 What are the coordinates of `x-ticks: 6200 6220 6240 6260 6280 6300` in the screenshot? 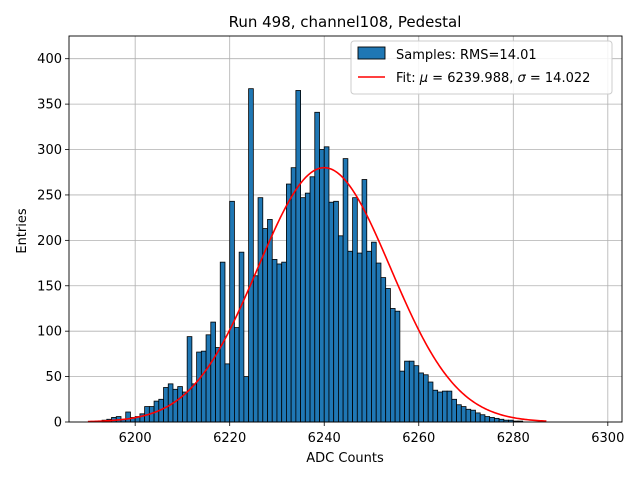 It's located at (371, 434).